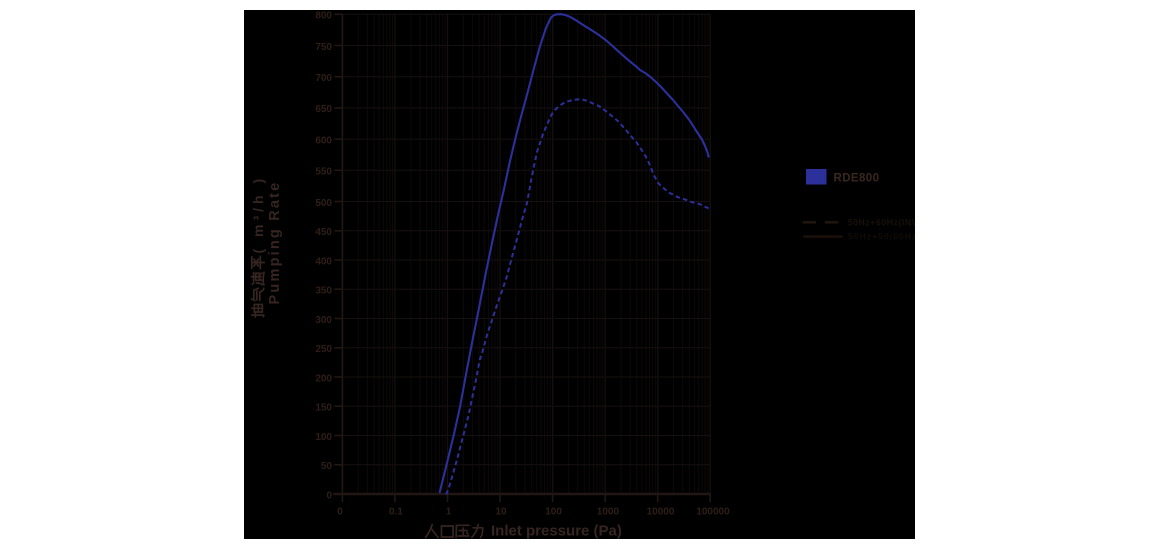  Describe the element at coordinates (396, 511) in the screenshot. I see `svg-text: 0.1` at that location.